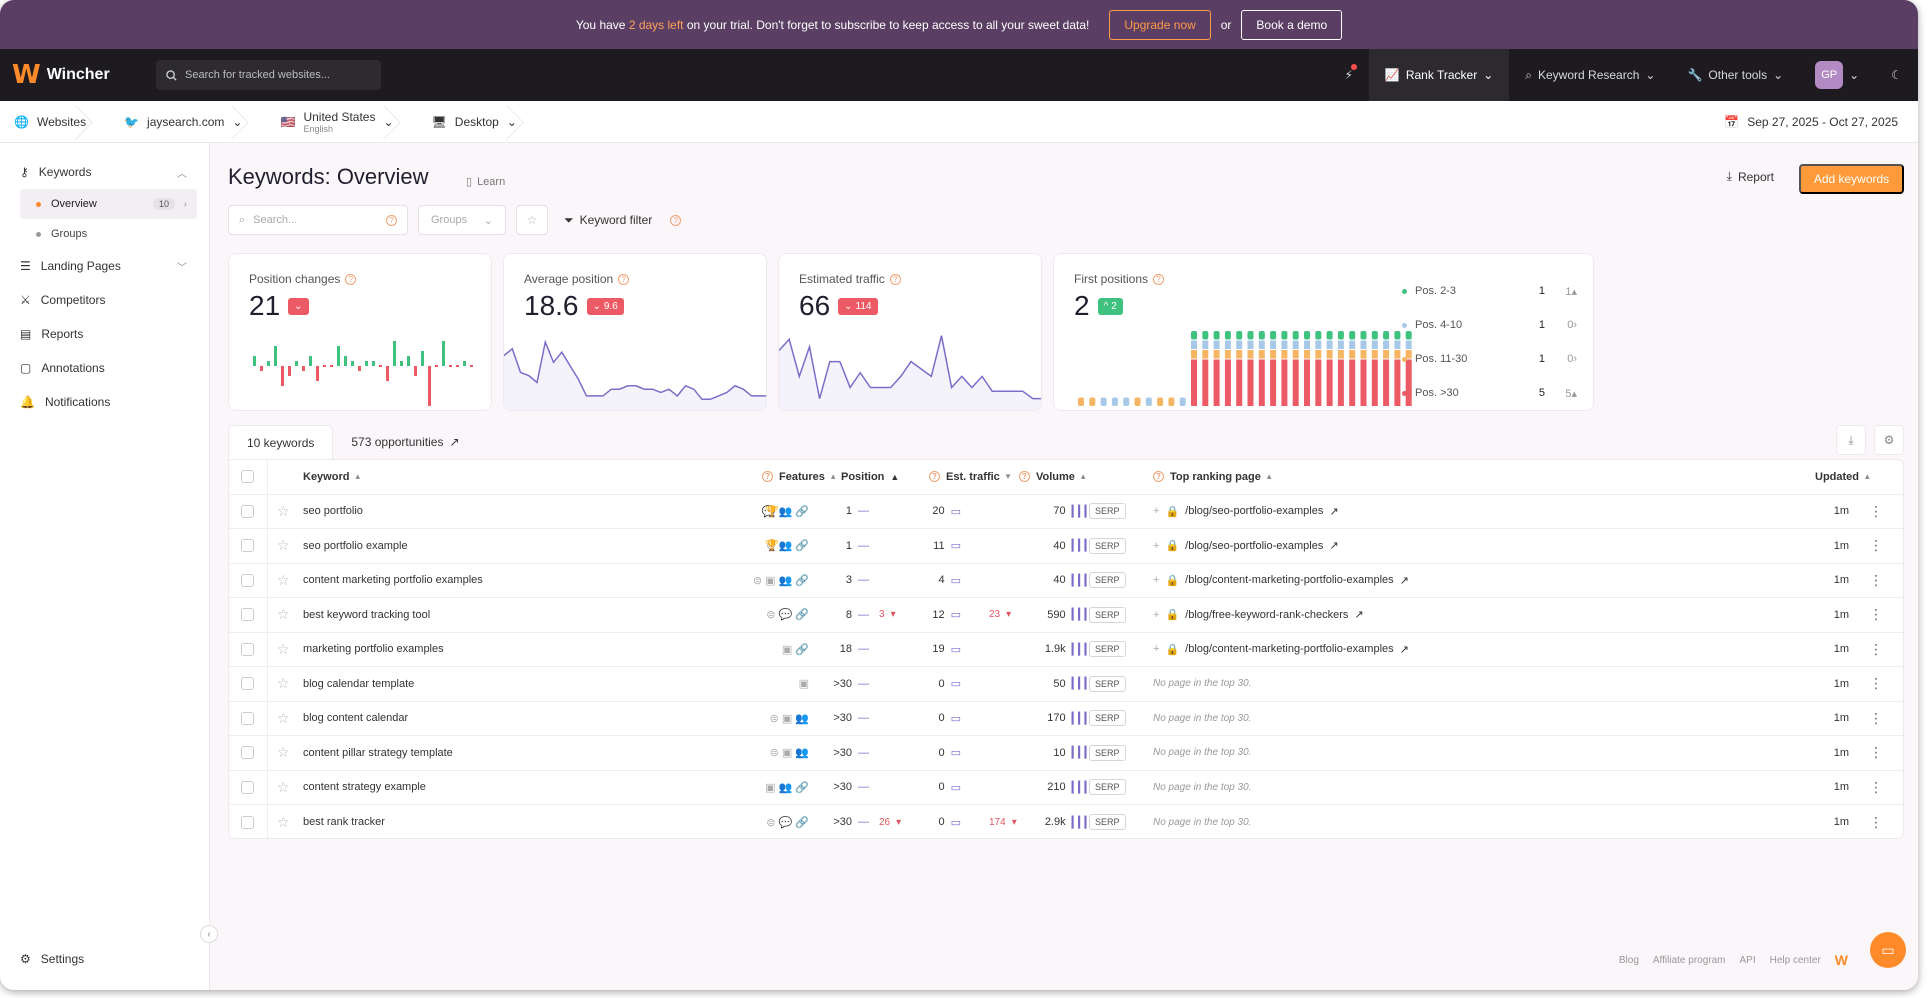  Describe the element at coordinates (1837, 75) in the screenshot. I see `account-menu: GP ⌄` at that location.